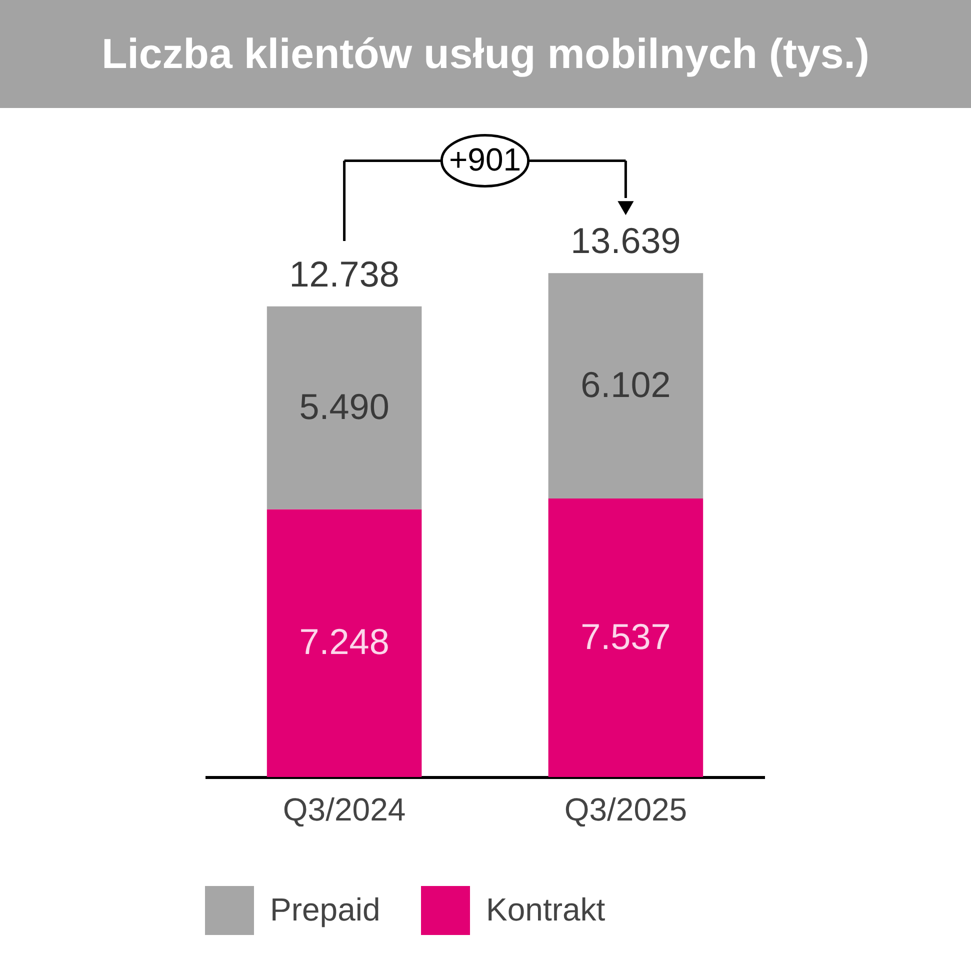 This screenshot has height=971, width=971. I want to click on data-label: 5.490, so click(344, 406).